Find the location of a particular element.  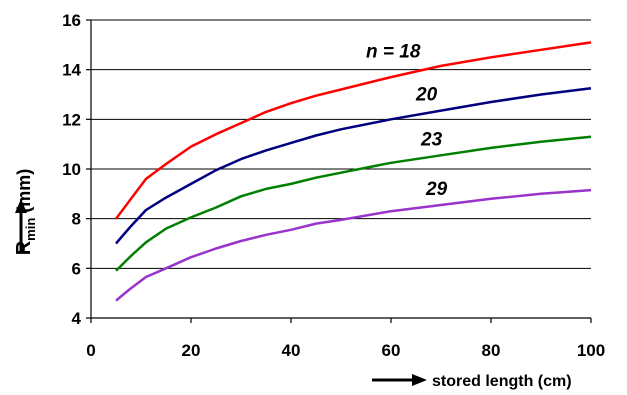

series-annotations: n = 18 20 23 29 is located at coordinates (407, 120).